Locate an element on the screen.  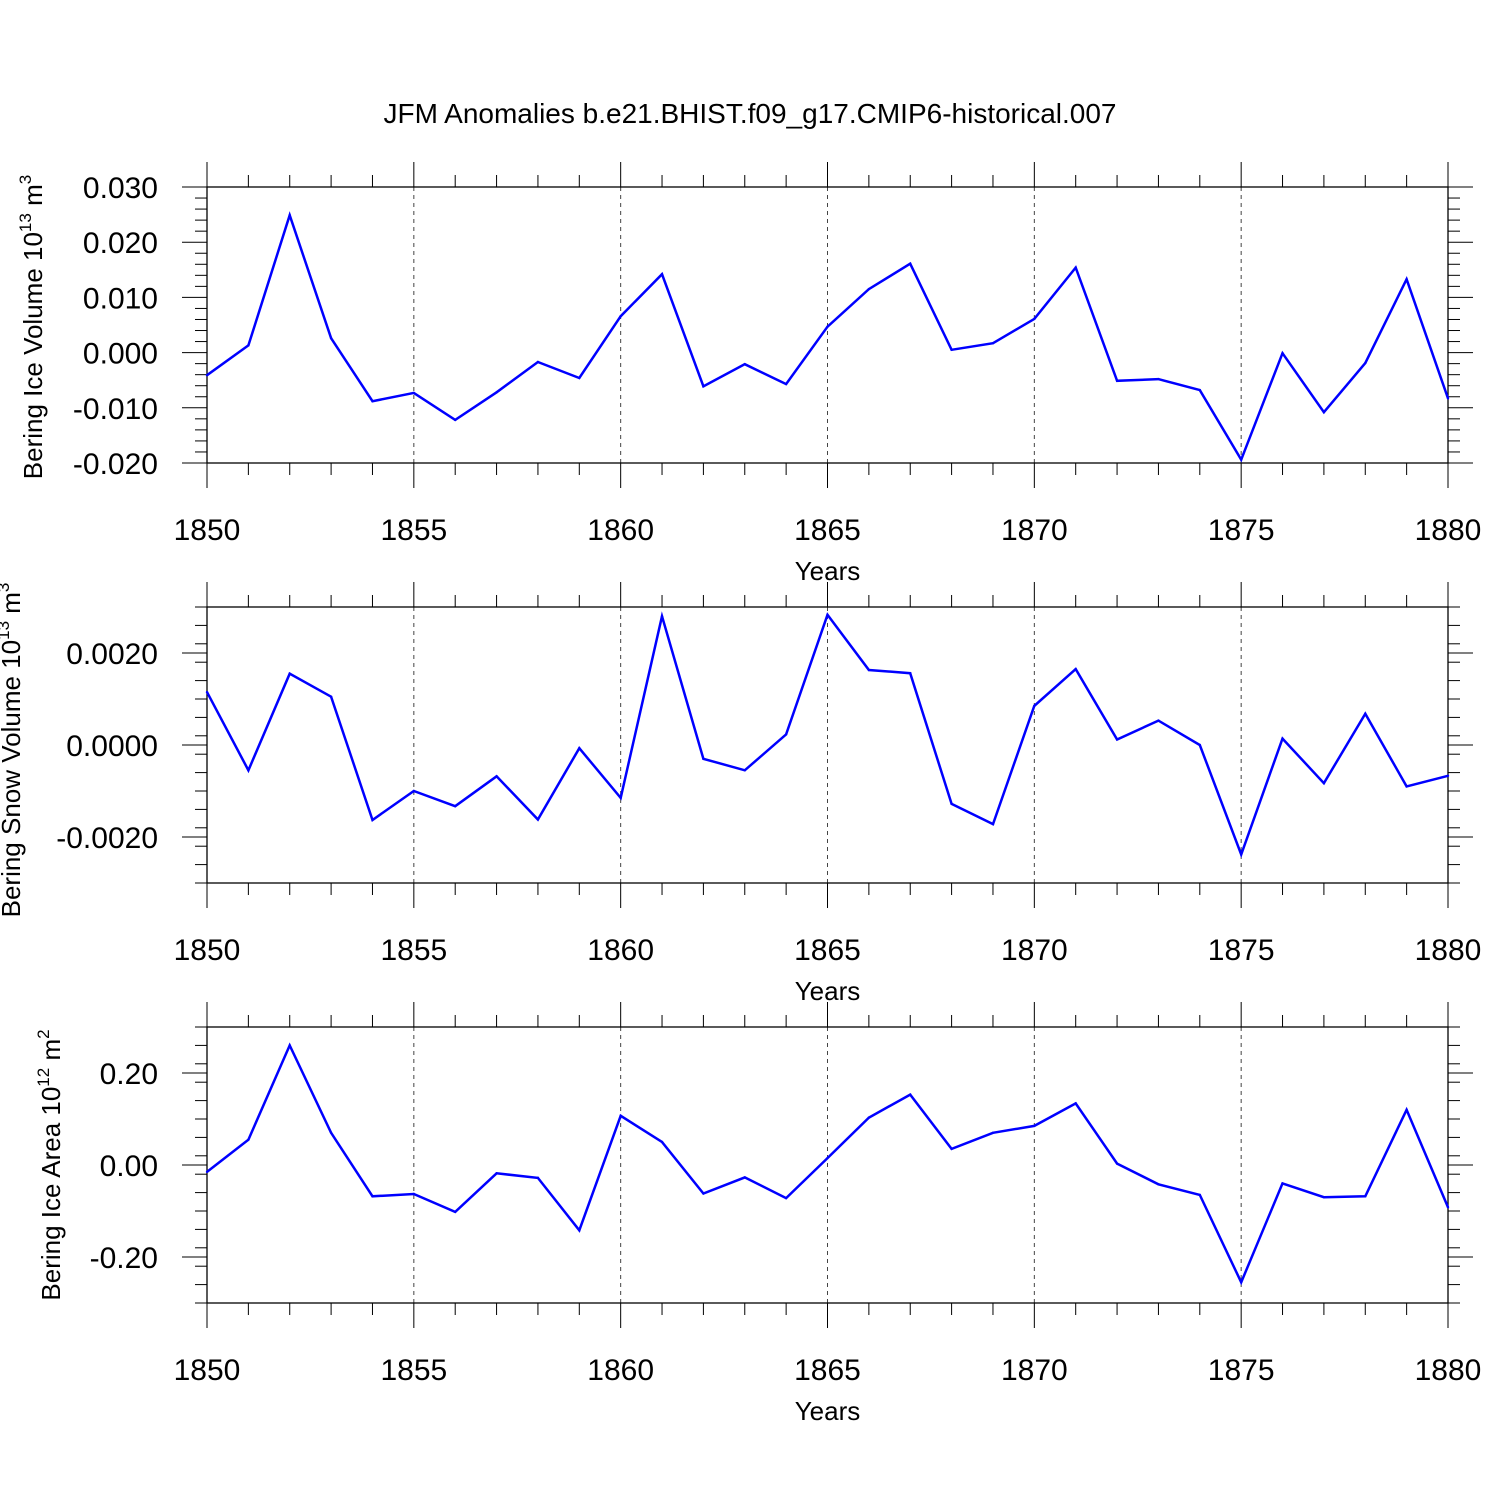
y-tick-label: 0.010 is located at coordinates (120, 298).